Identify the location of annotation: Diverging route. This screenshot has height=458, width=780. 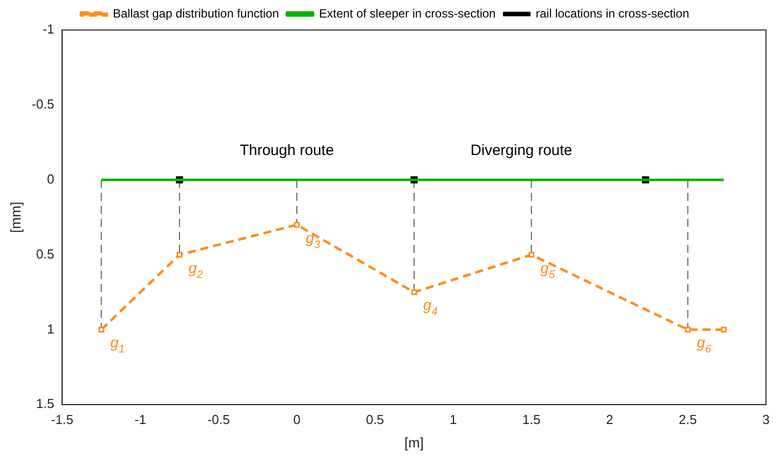
(521, 150).